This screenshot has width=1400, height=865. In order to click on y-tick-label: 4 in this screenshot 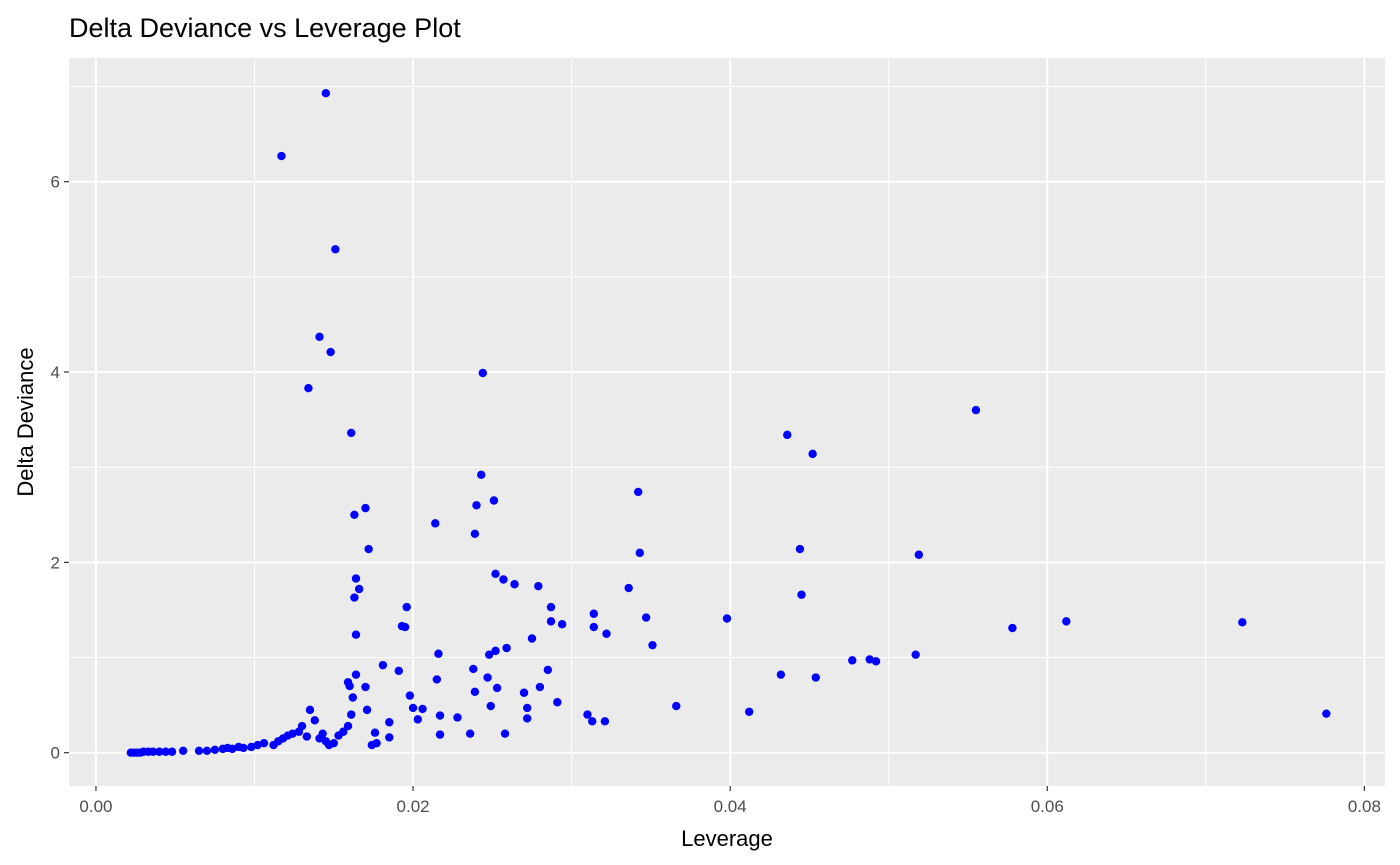, I will do `click(55, 372)`.